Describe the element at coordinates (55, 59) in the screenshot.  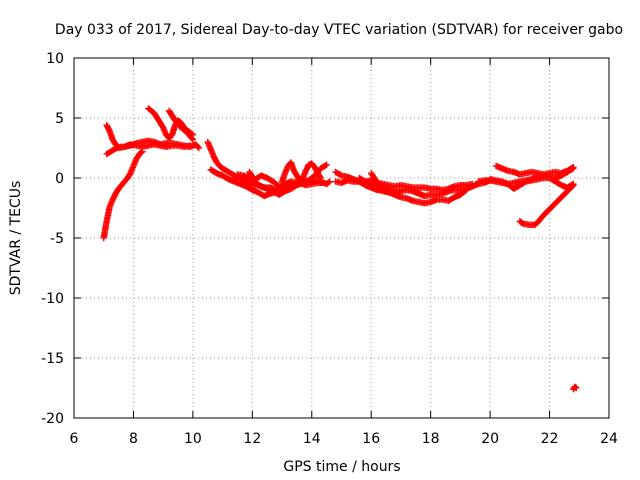
I see `y-tick-label: 10` at that location.